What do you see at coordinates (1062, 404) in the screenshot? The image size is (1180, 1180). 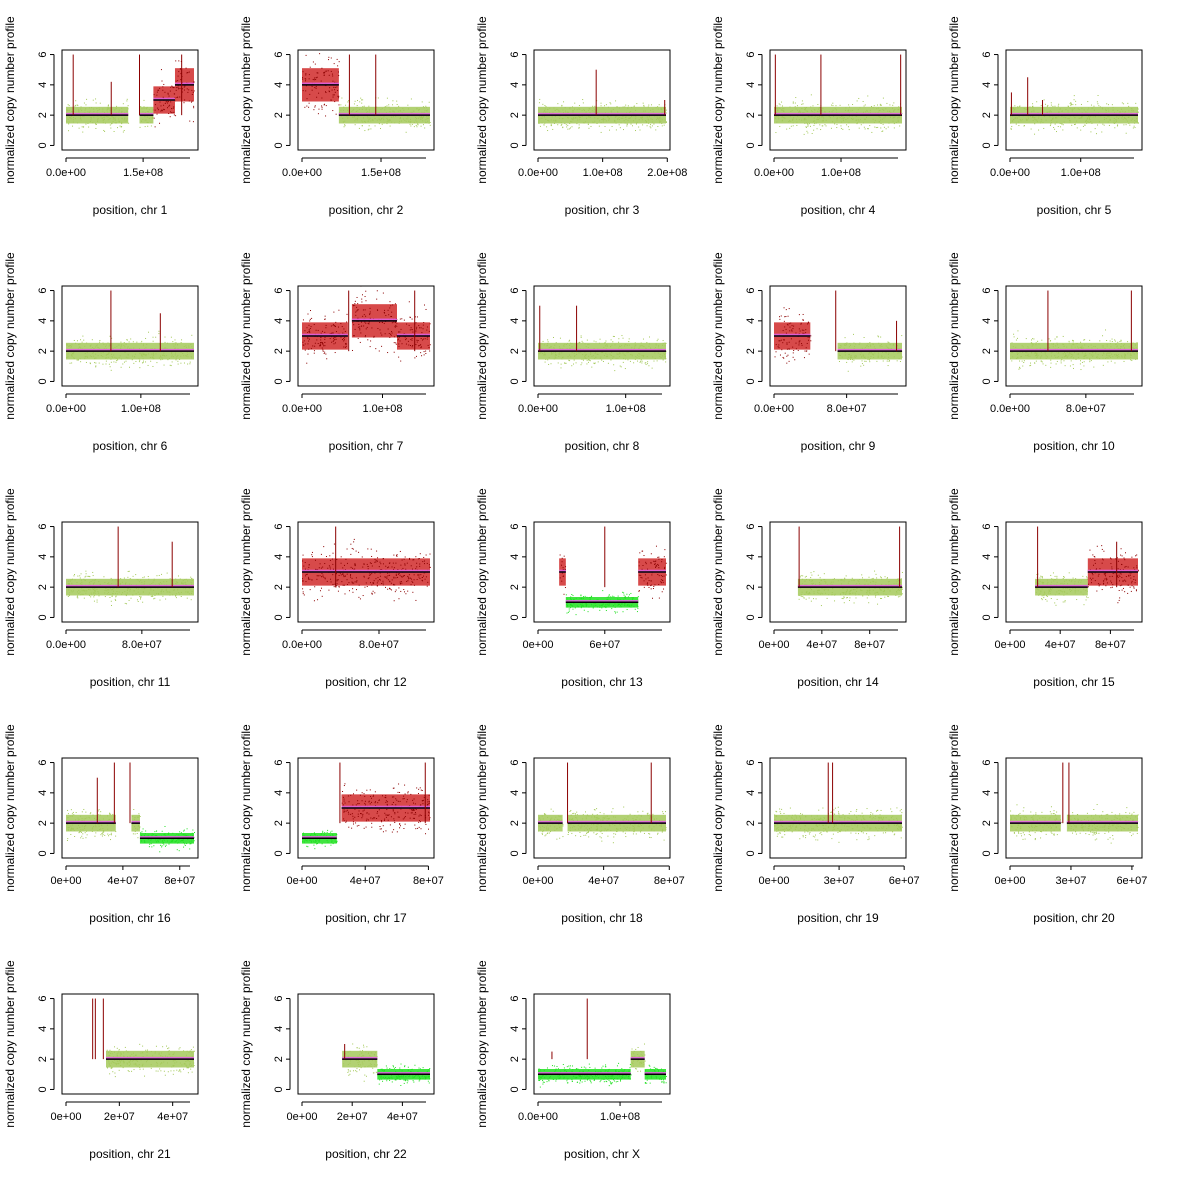 I see `x-axis: 0.0e+00 8.0e+07` at bounding box center [1062, 404].